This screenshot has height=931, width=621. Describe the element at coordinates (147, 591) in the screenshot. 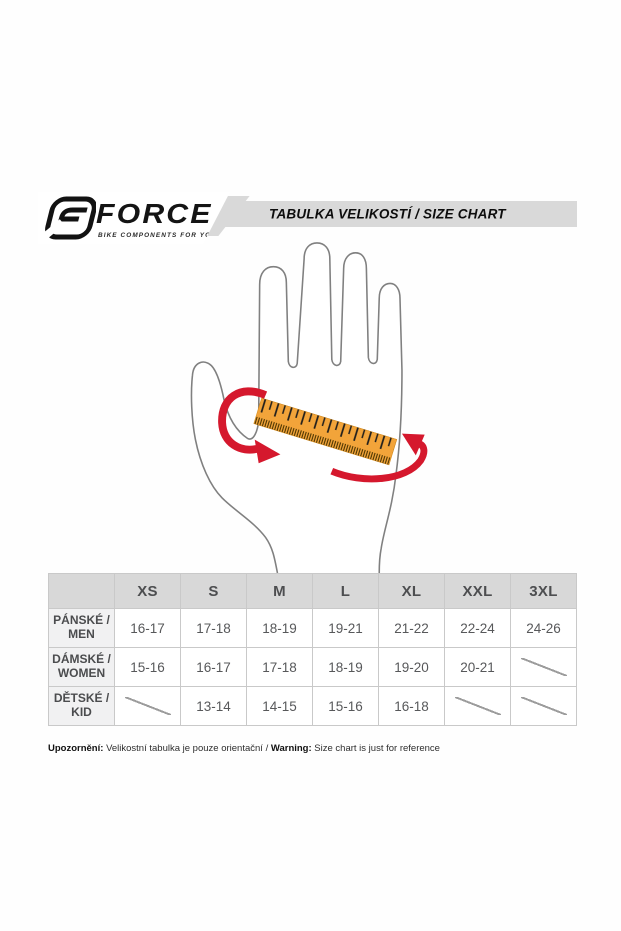

I see `col-xs: XS` at that location.